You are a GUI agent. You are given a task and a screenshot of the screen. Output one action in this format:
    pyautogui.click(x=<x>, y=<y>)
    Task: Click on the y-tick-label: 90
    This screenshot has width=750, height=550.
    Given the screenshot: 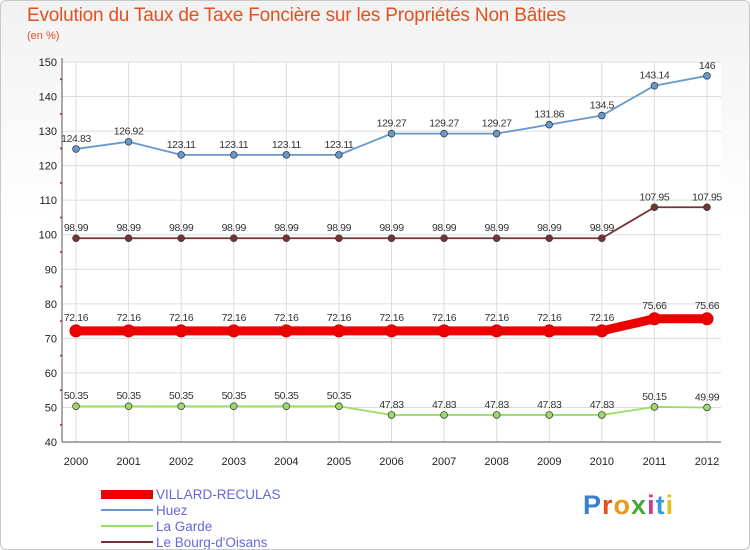 What is the action you would take?
    pyautogui.click(x=51, y=270)
    